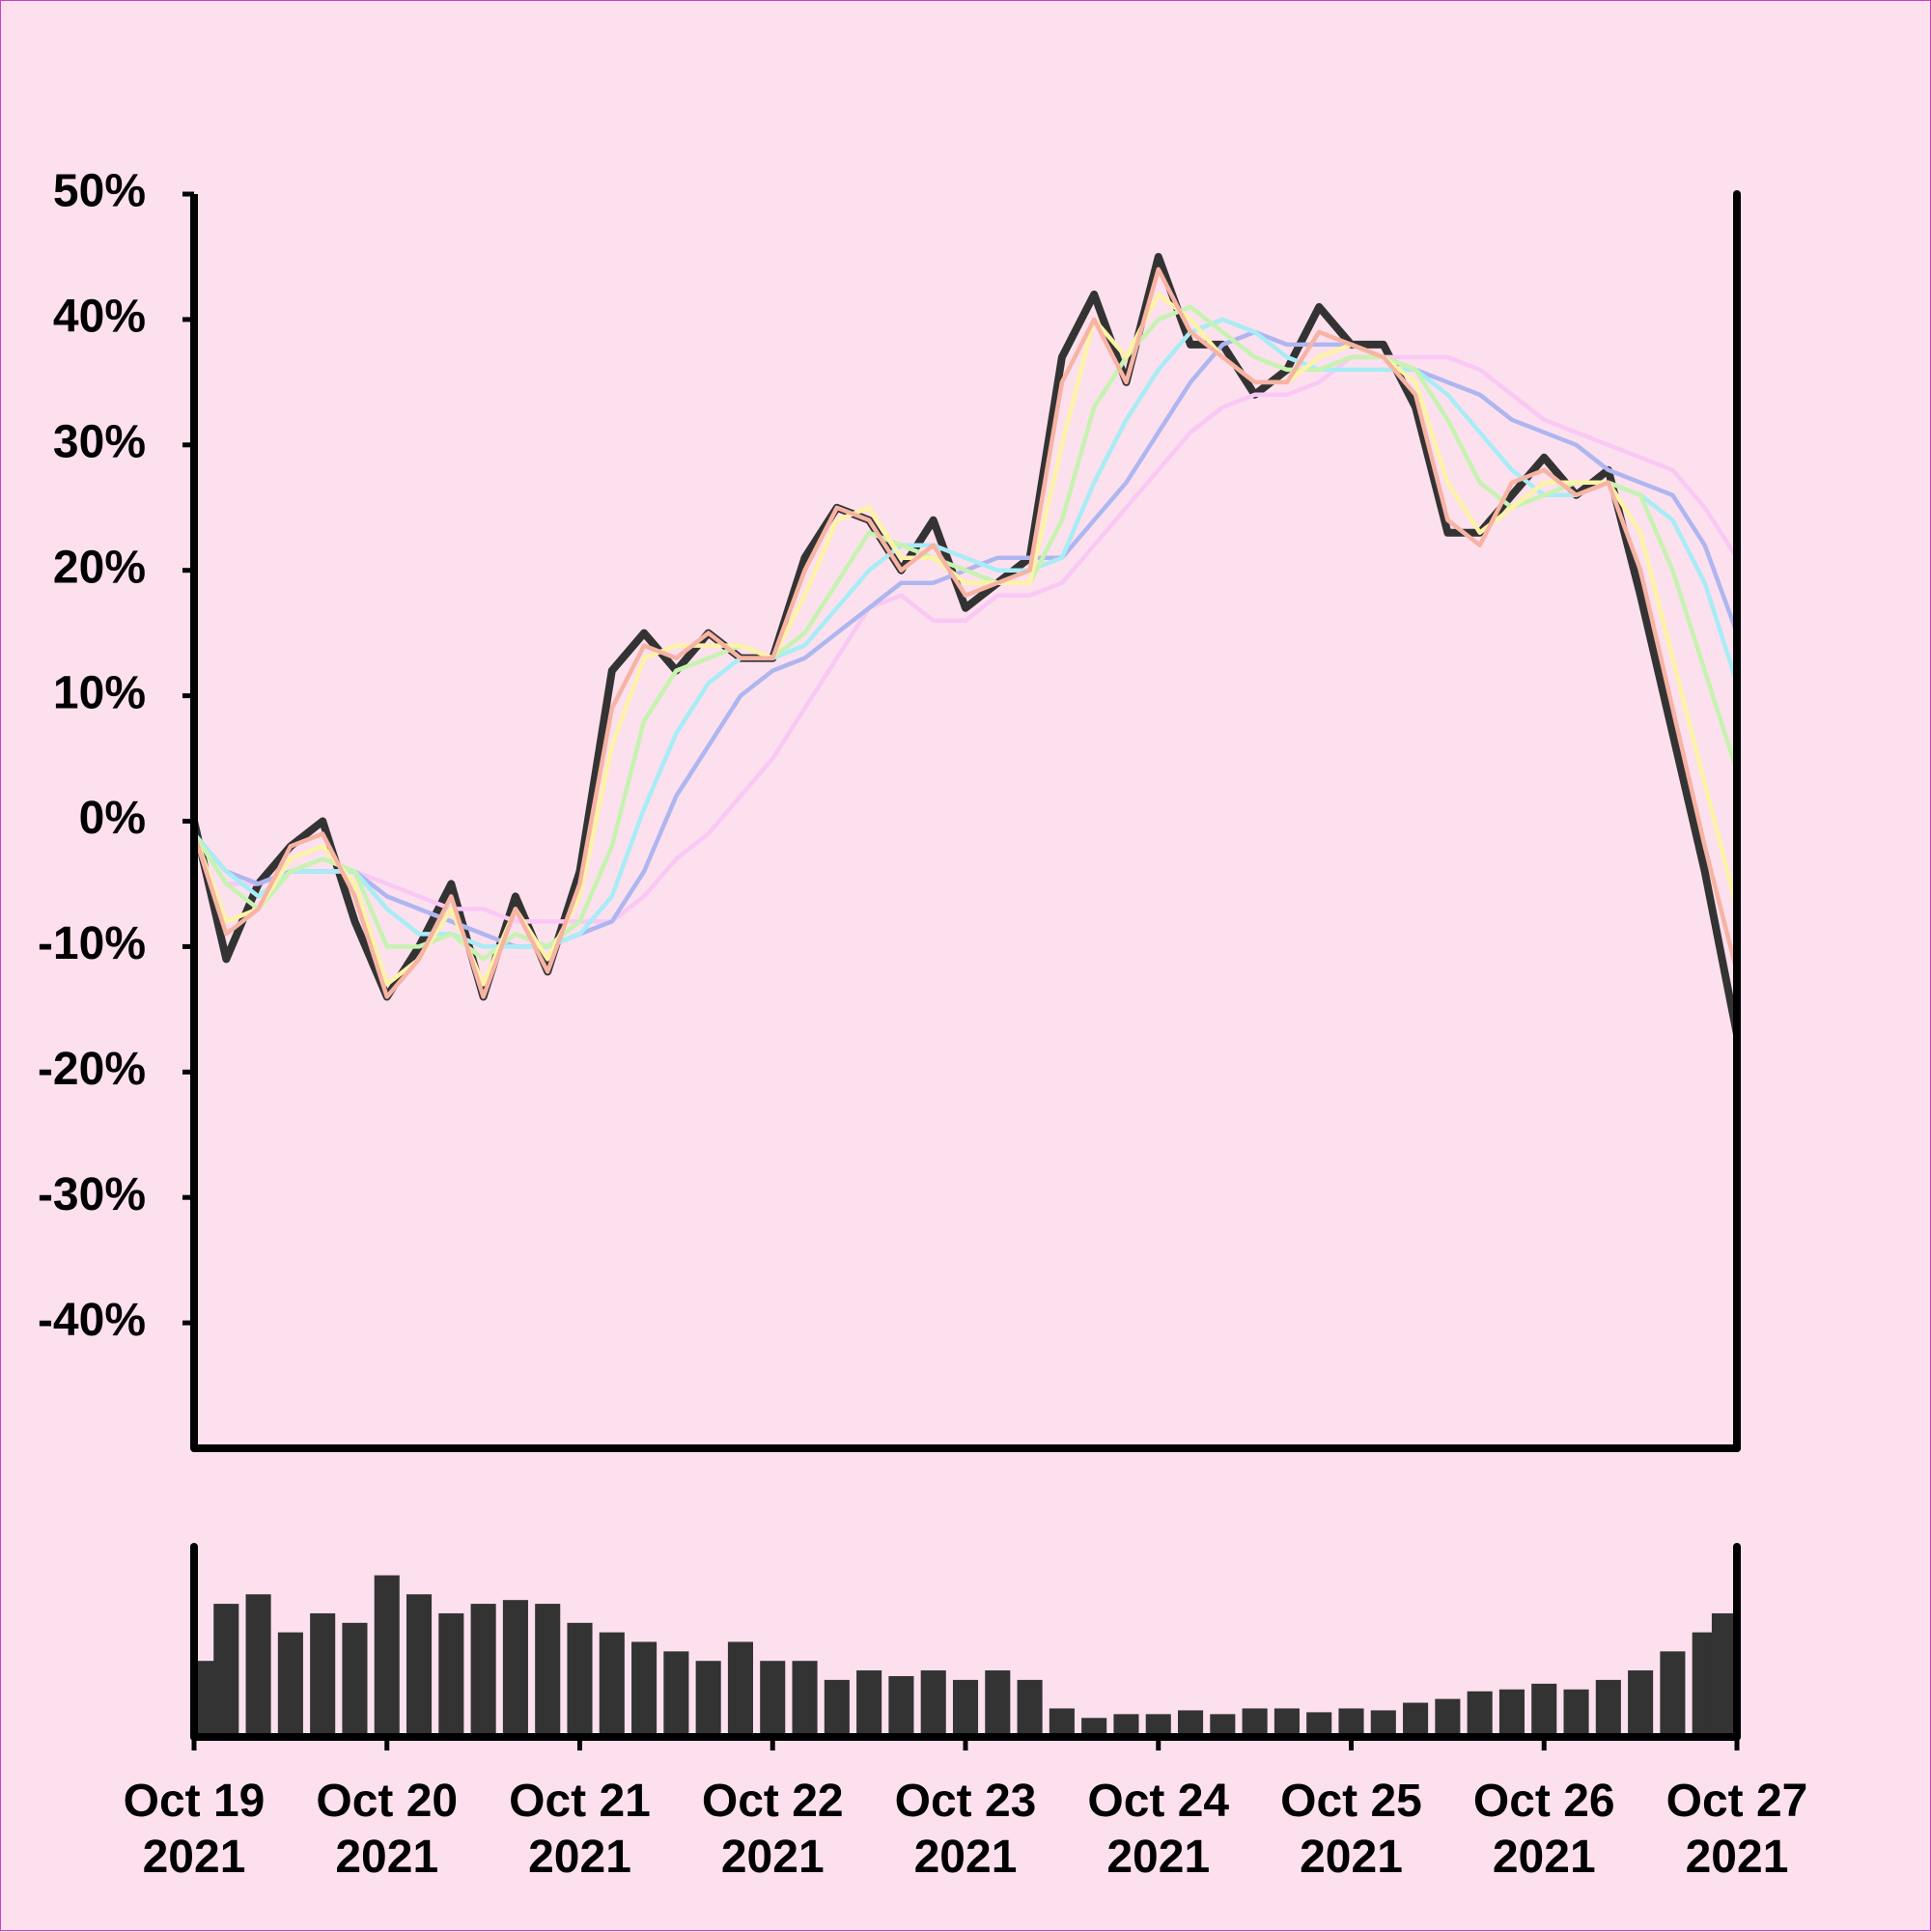 This screenshot has height=1932, width=1931. I want to click on y-tick-label: 20%, so click(99, 568).